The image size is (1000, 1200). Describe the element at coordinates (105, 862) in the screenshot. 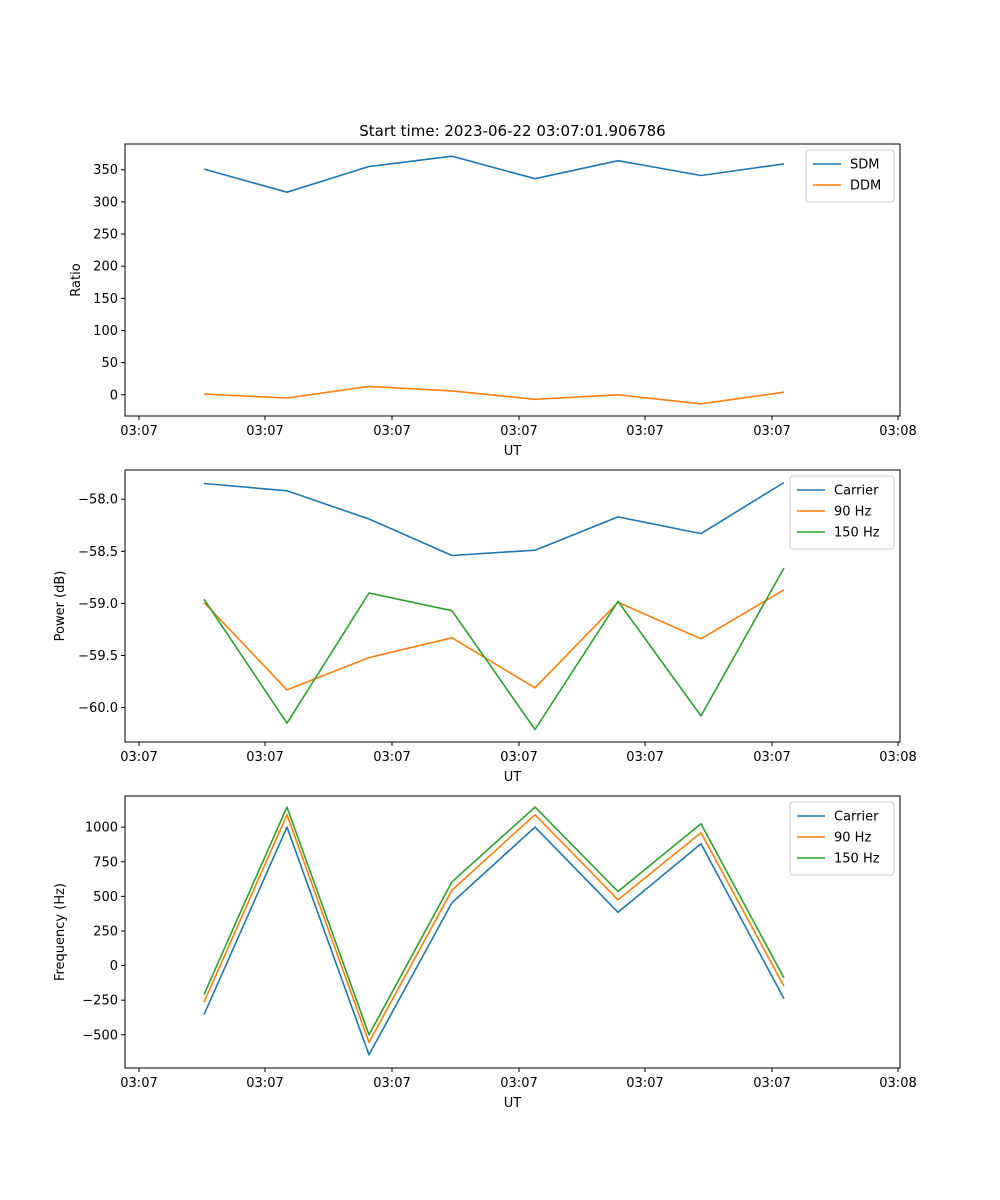

I see `y-tick-label: 750` at that location.